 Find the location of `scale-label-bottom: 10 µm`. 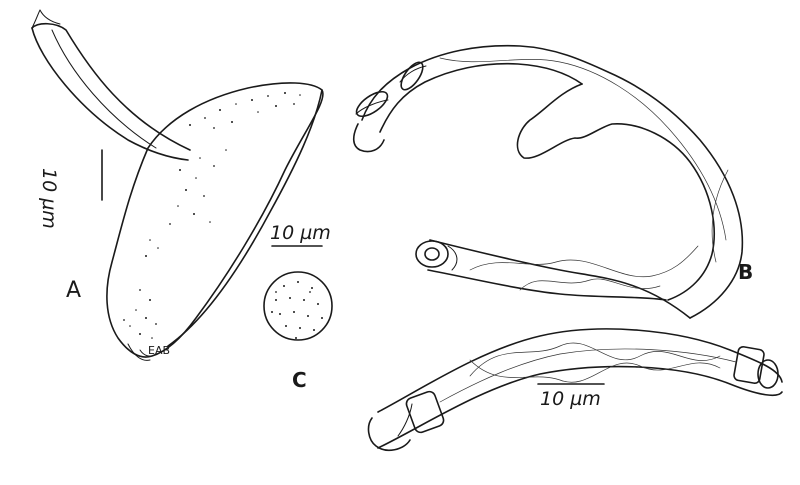

scale-label-bottom: 10 µm is located at coordinates (570, 399).